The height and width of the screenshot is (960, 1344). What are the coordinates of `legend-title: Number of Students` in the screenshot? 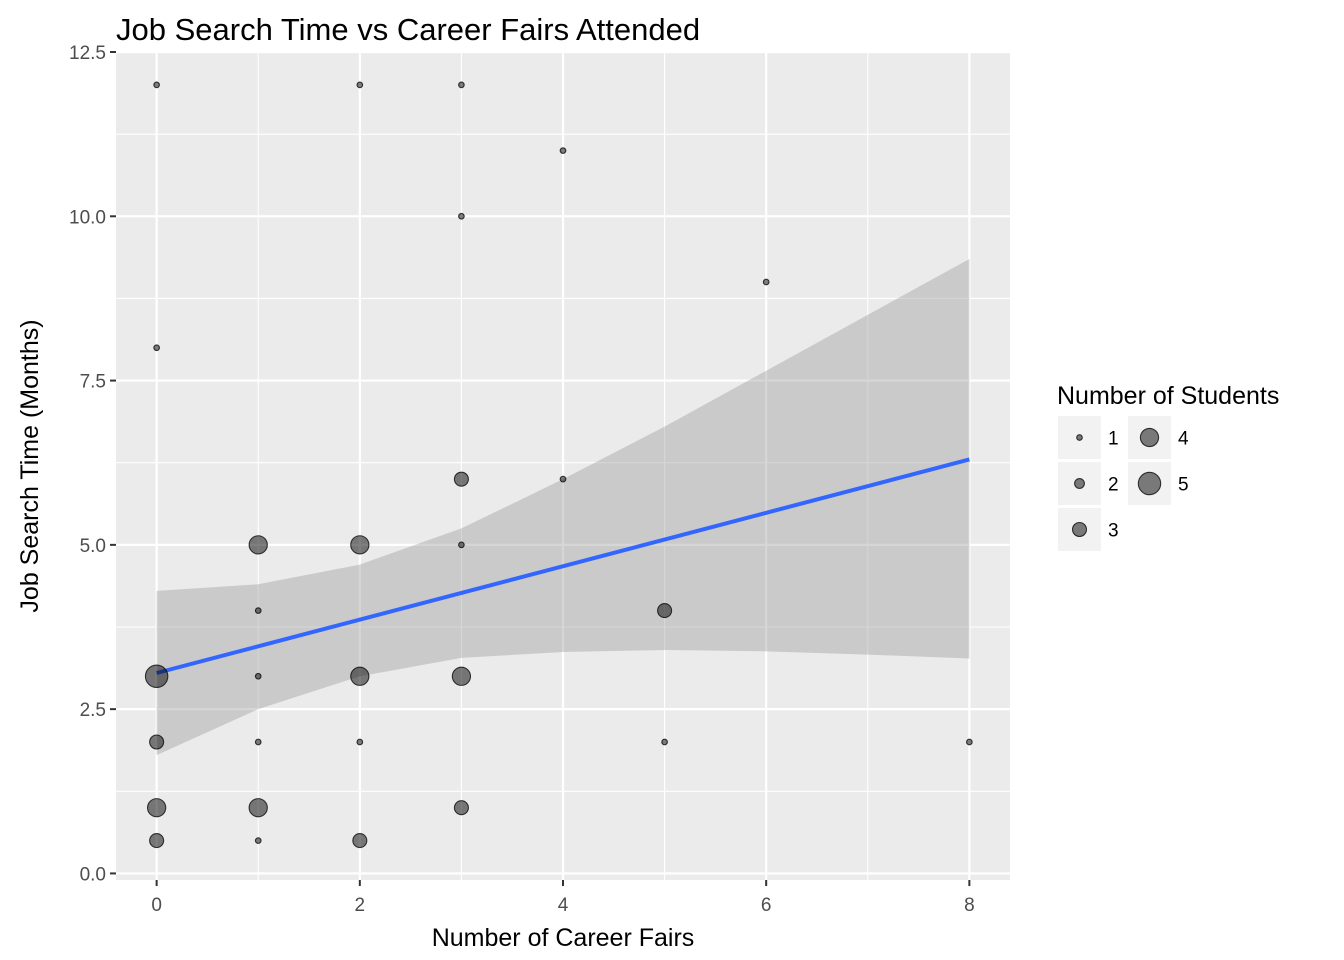 It's located at (1168, 396).